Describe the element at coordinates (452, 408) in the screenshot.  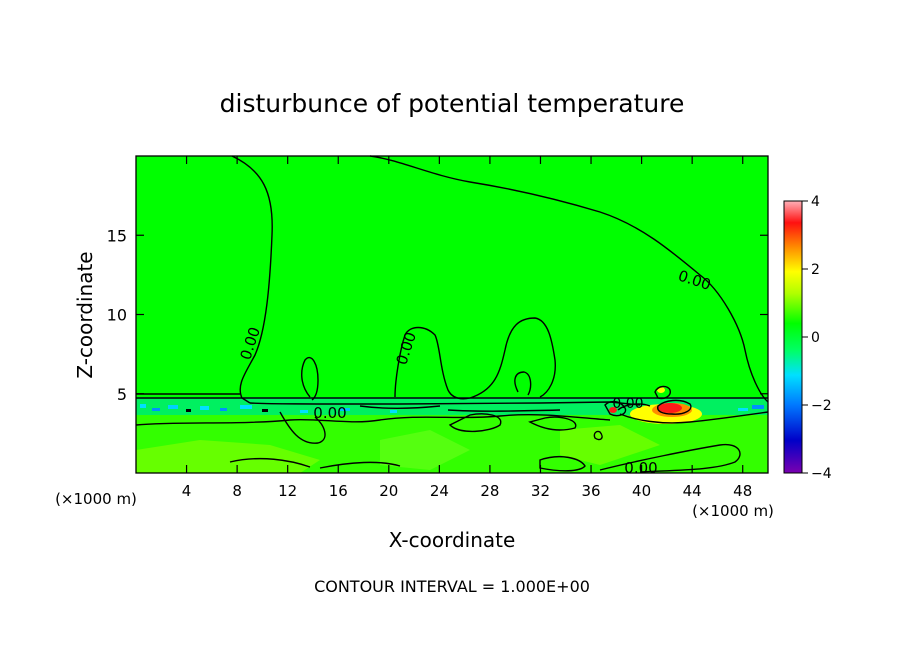
I see `inversion-noise` at that location.